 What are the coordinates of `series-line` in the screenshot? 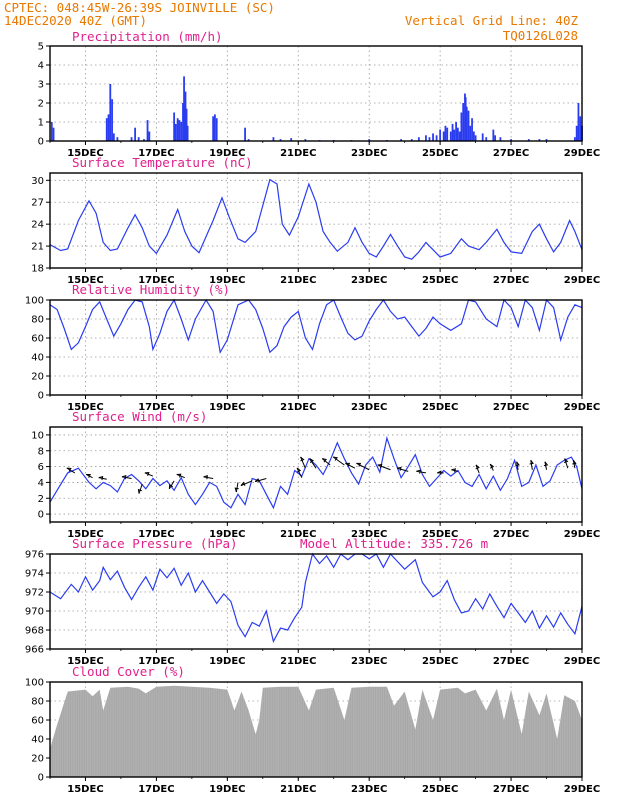 It's located at (316, 472).